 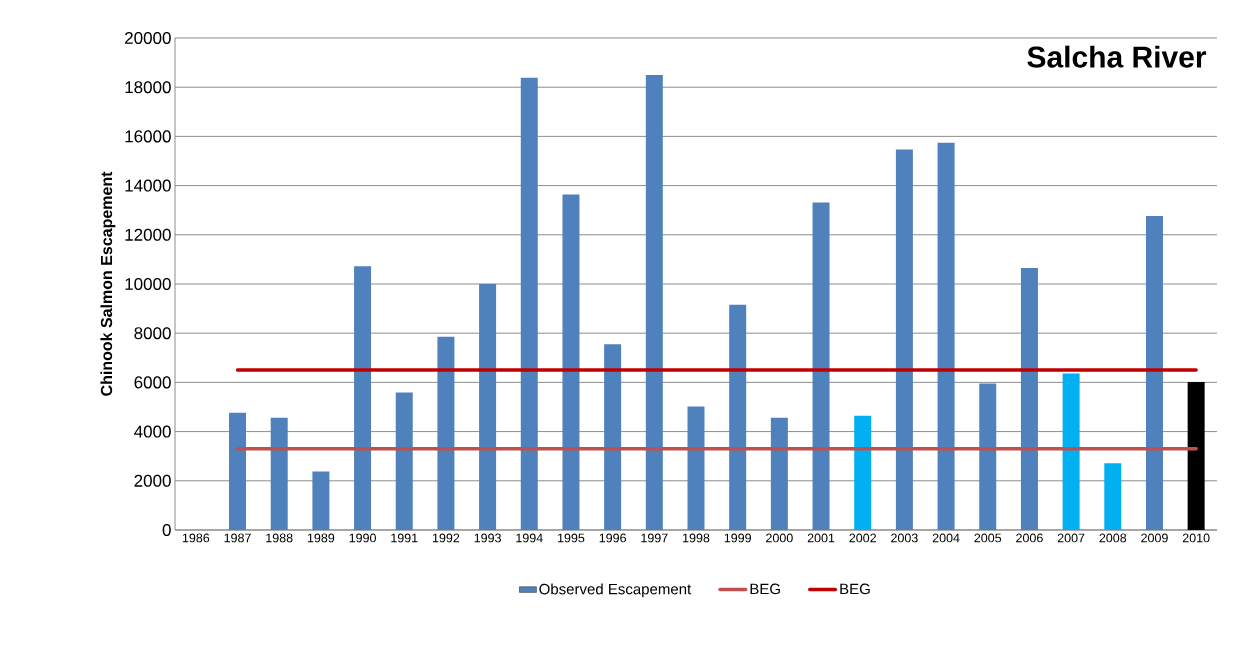 I want to click on y-tick-label: 14000, so click(x=148, y=185).